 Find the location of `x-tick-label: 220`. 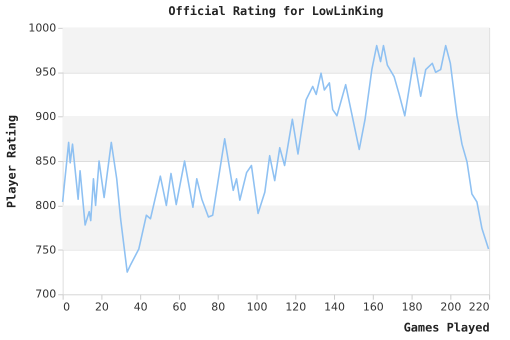

x-tick-label: 220 is located at coordinates (479, 307).